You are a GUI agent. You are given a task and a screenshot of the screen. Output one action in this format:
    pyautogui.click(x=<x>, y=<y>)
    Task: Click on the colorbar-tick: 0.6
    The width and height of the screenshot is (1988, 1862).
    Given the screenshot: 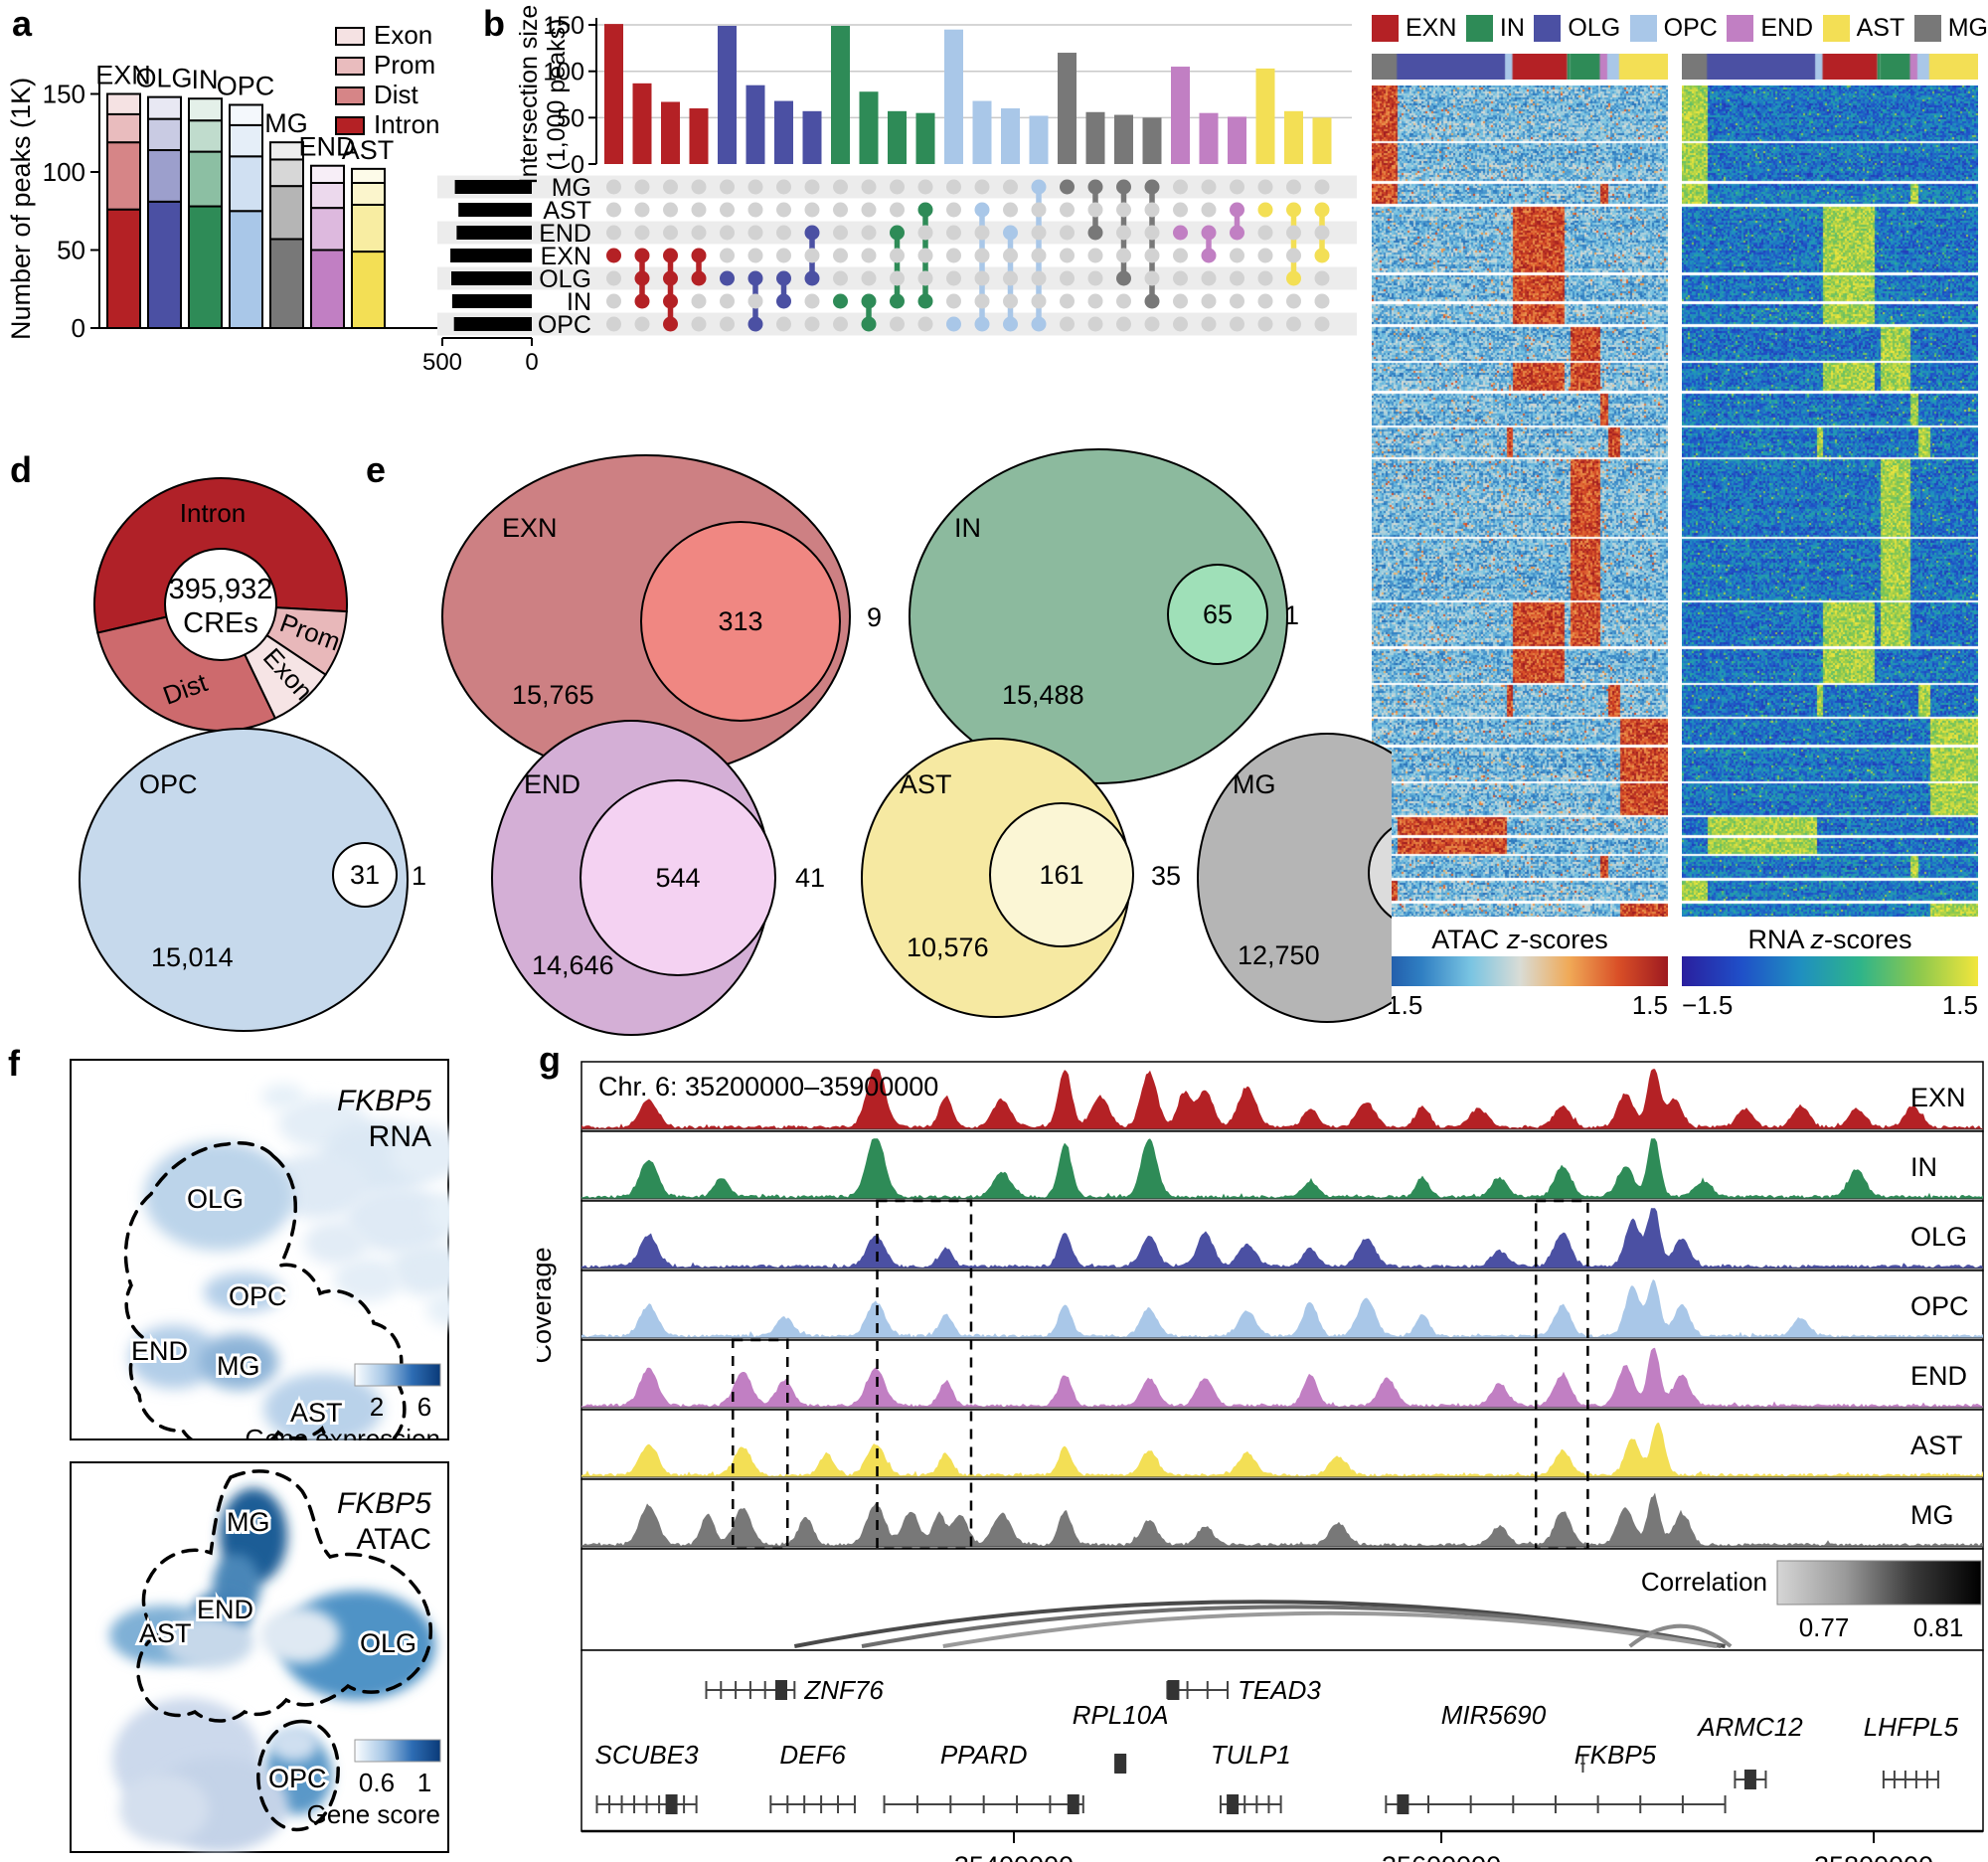 What is the action you would take?
    pyautogui.click(x=377, y=1783)
    